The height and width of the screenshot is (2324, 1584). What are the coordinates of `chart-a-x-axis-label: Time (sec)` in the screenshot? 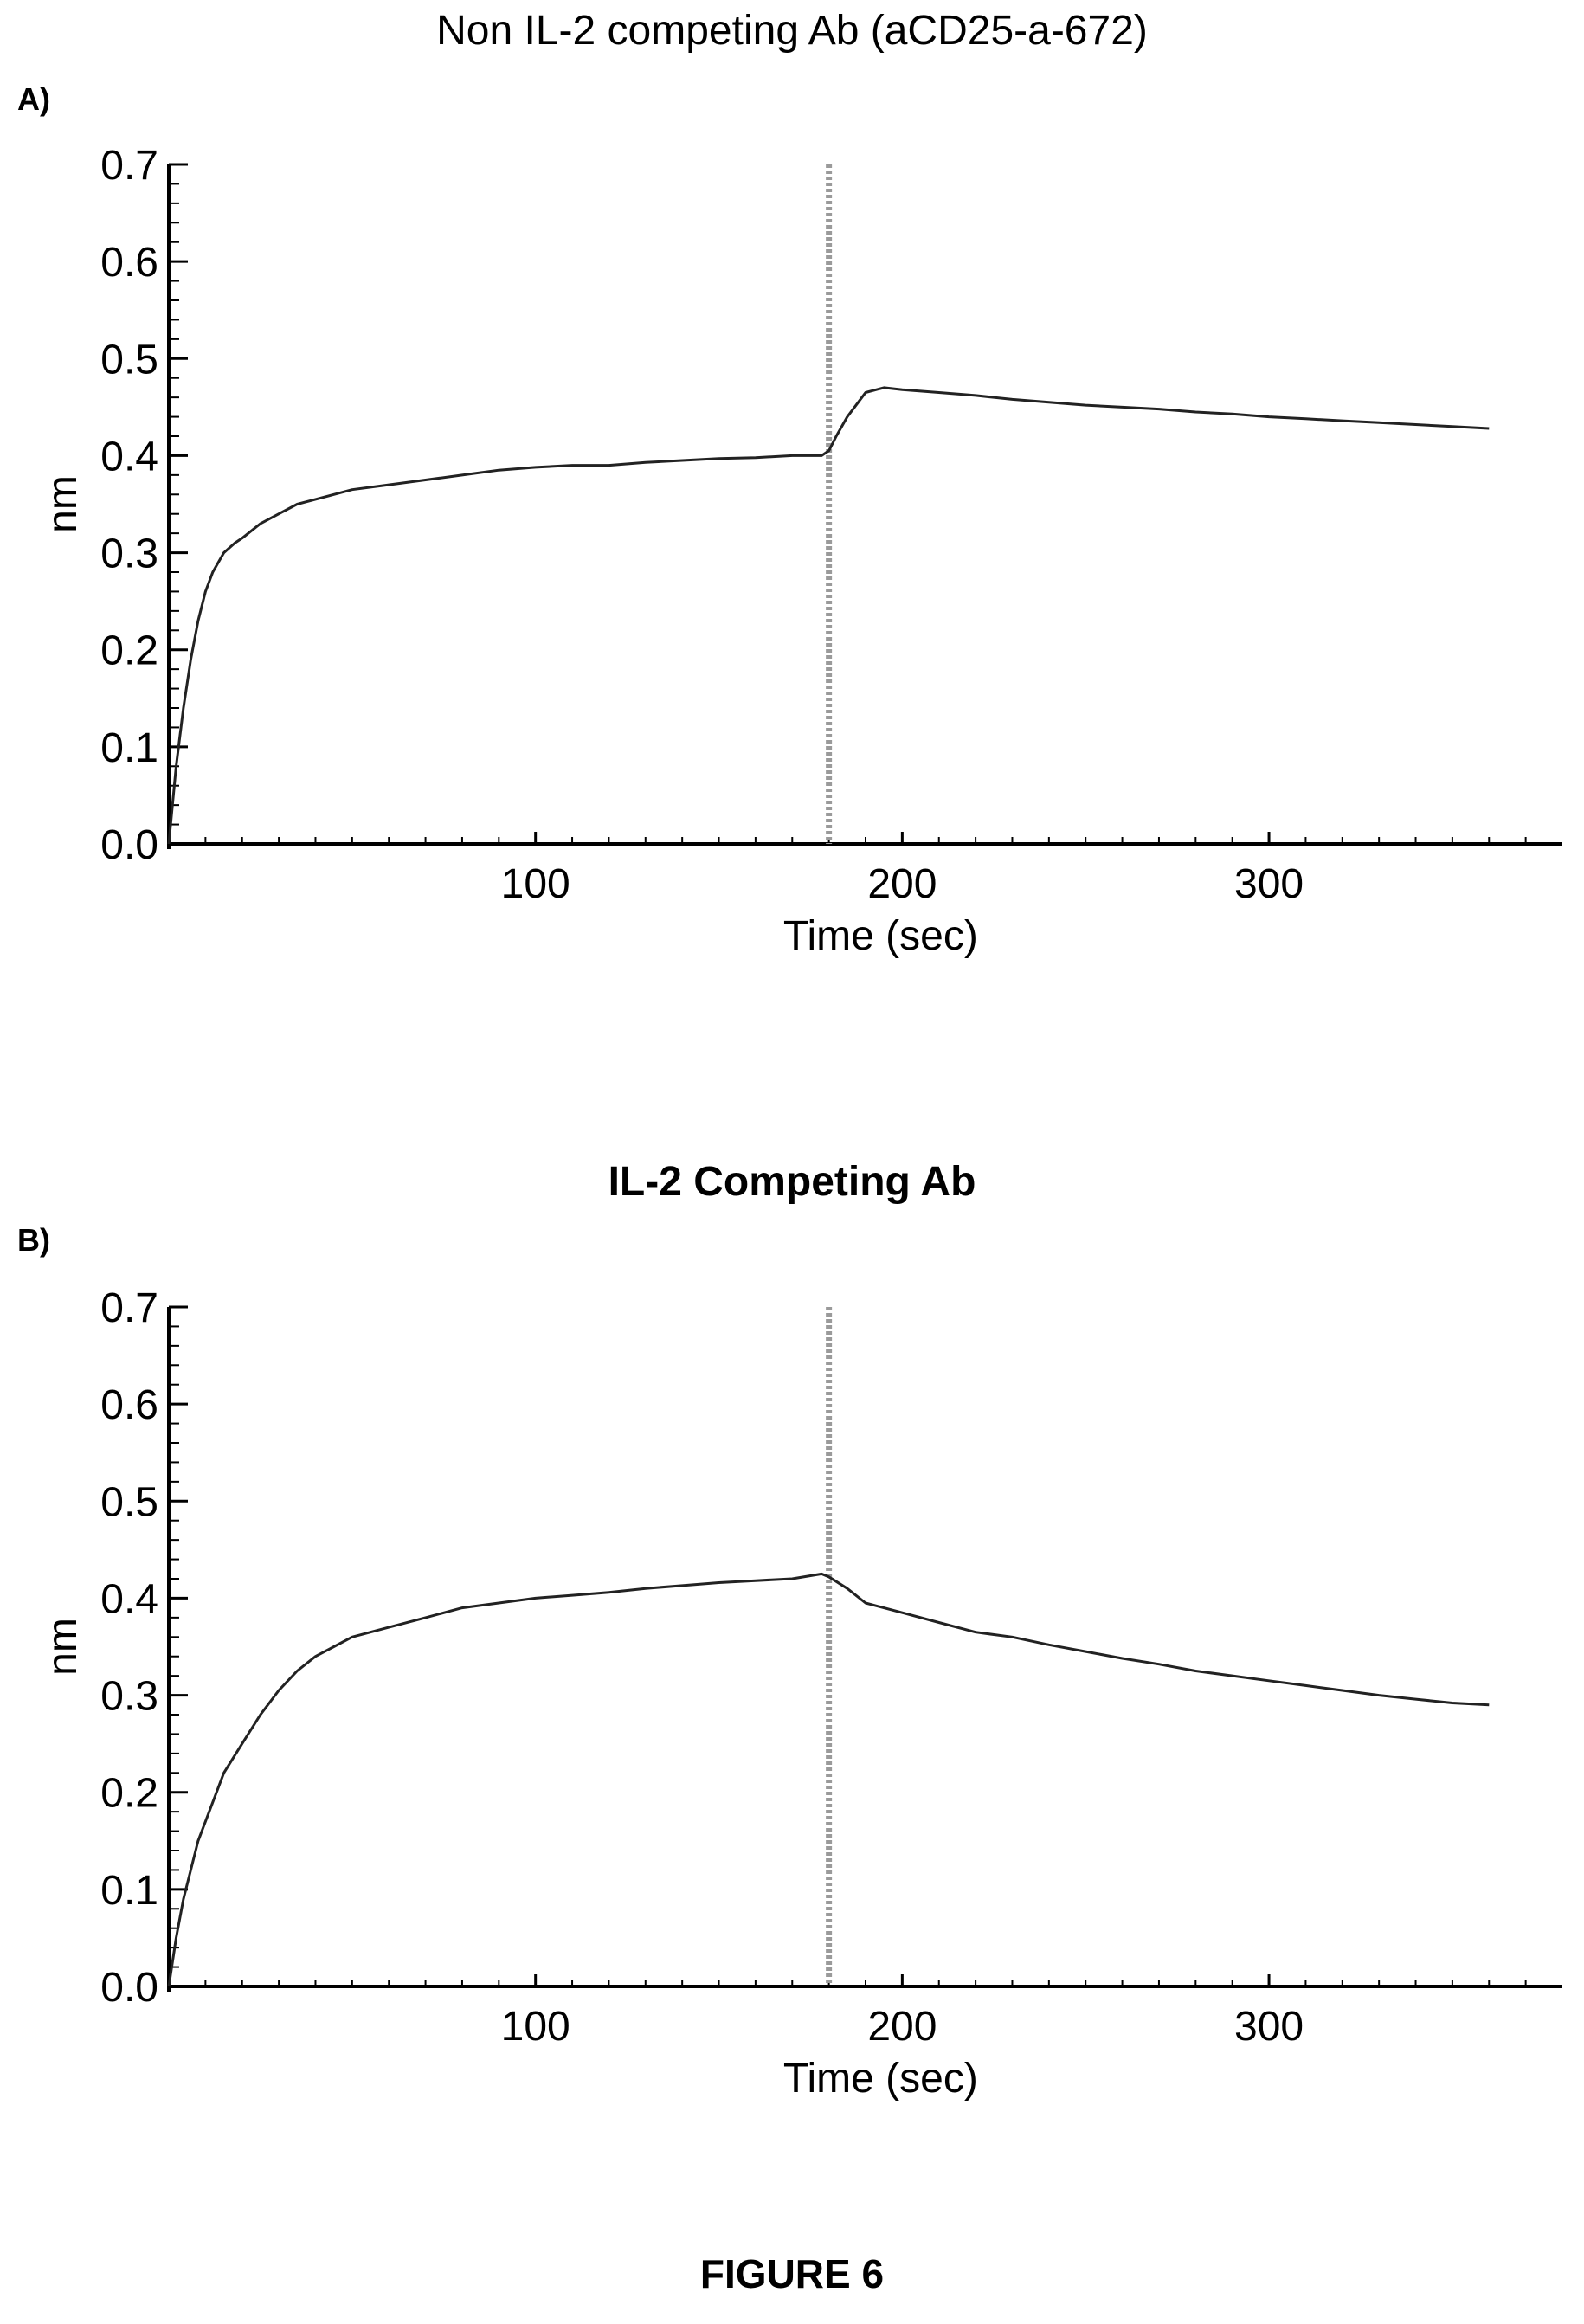 It's located at (880, 936).